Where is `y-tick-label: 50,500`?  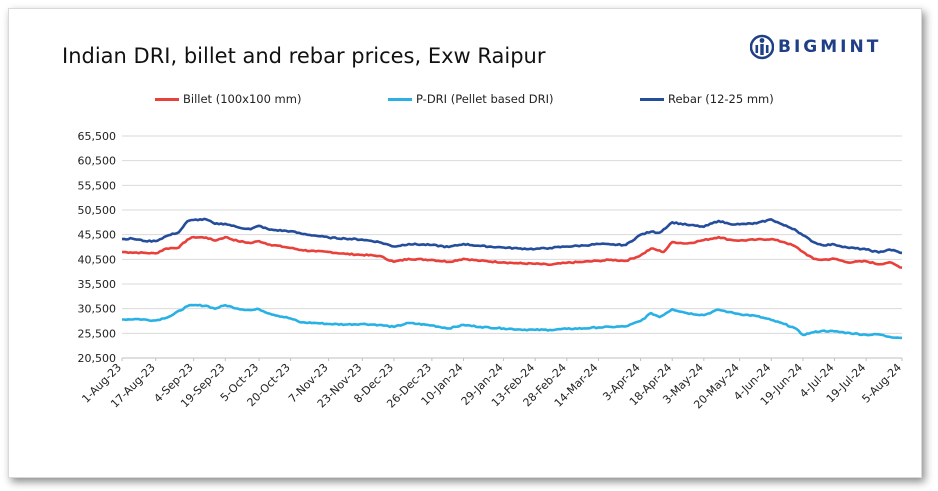 y-tick-label: 50,500 is located at coordinates (97, 210).